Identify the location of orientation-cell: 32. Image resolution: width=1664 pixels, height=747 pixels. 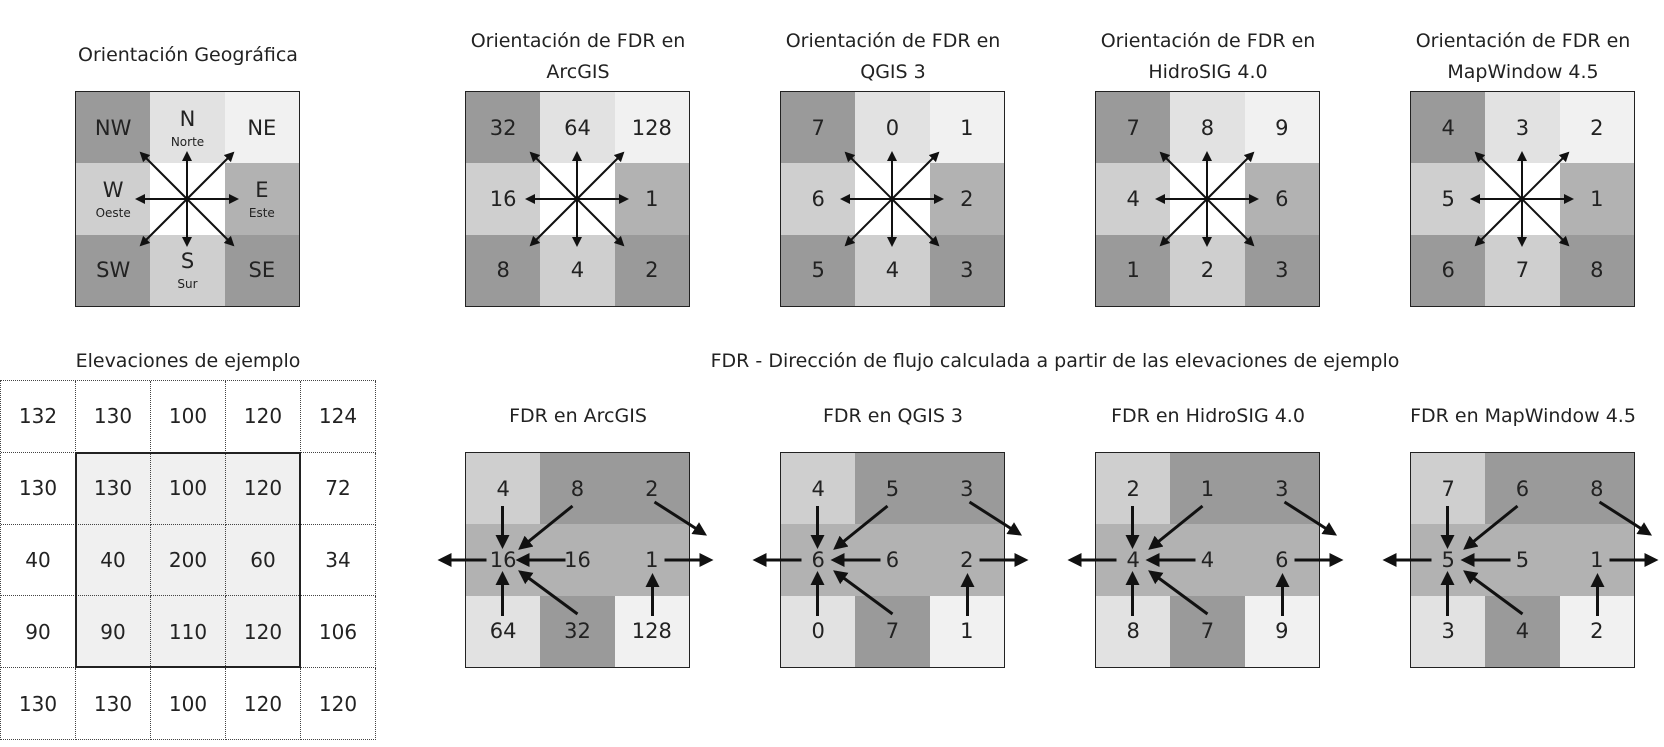
(503, 128).